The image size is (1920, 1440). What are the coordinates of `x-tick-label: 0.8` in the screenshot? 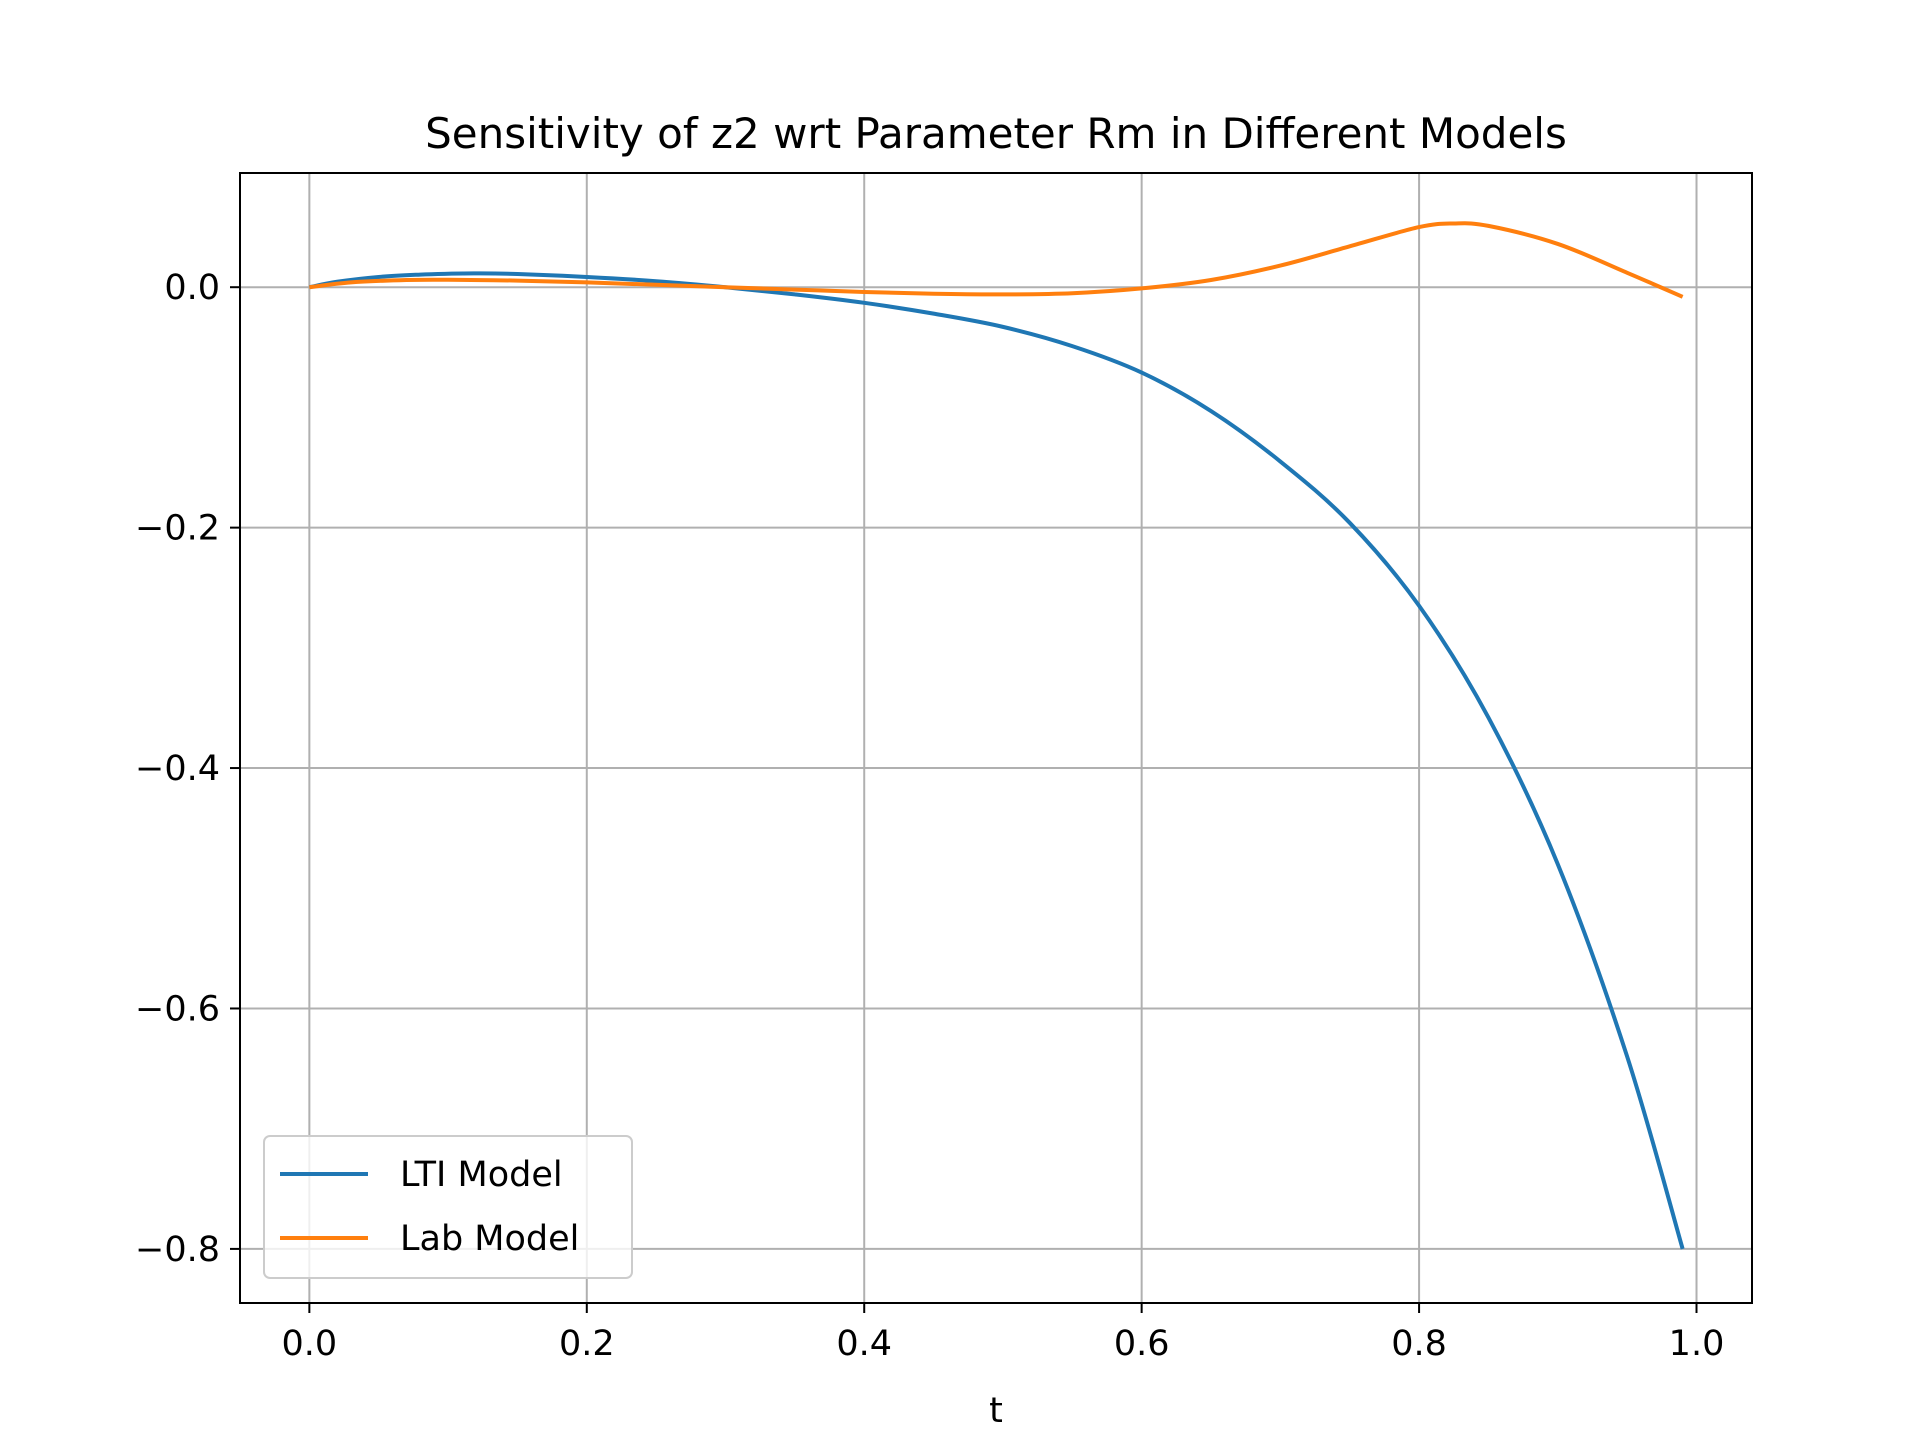 It's located at (1419, 1344).